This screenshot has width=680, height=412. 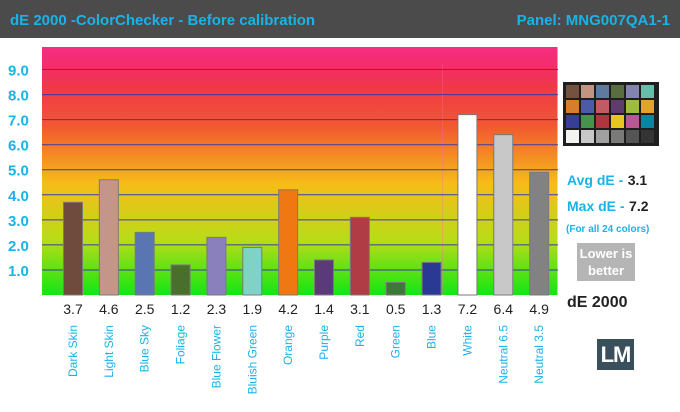 I want to click on bar-white, so click(x=467, y=205).